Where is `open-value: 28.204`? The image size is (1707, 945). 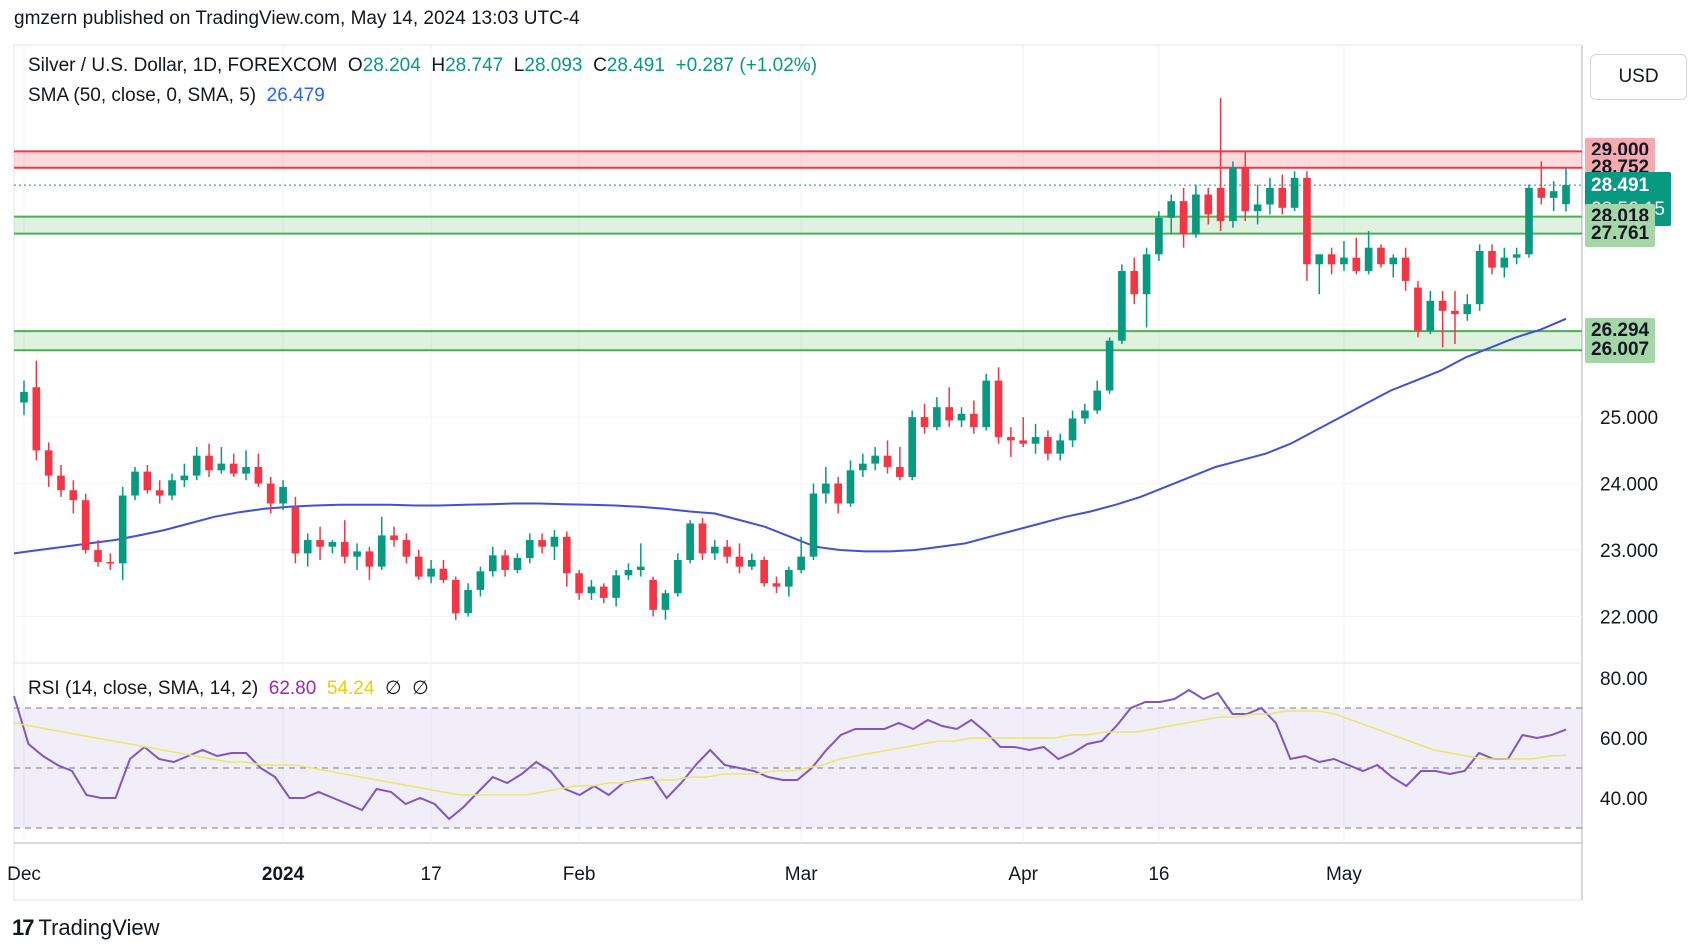 open-value: 28.204 is located at coordinates (391, 65).